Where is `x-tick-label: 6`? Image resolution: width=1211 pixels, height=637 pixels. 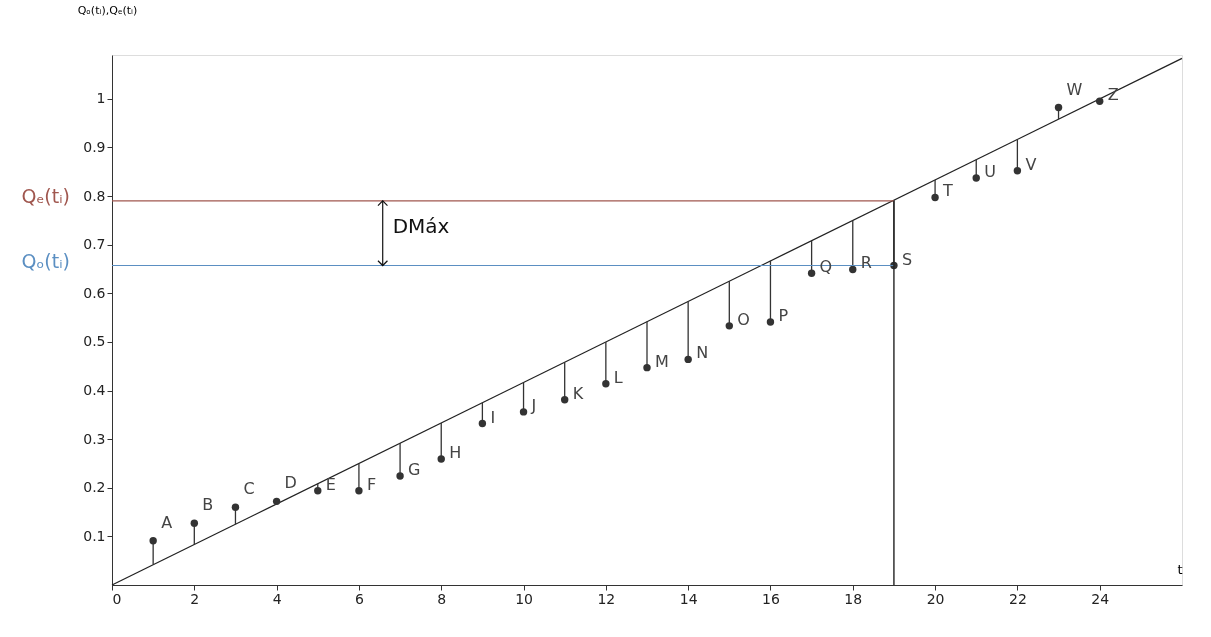
x-tick-label: 6 is located at coordinates (359, 598).